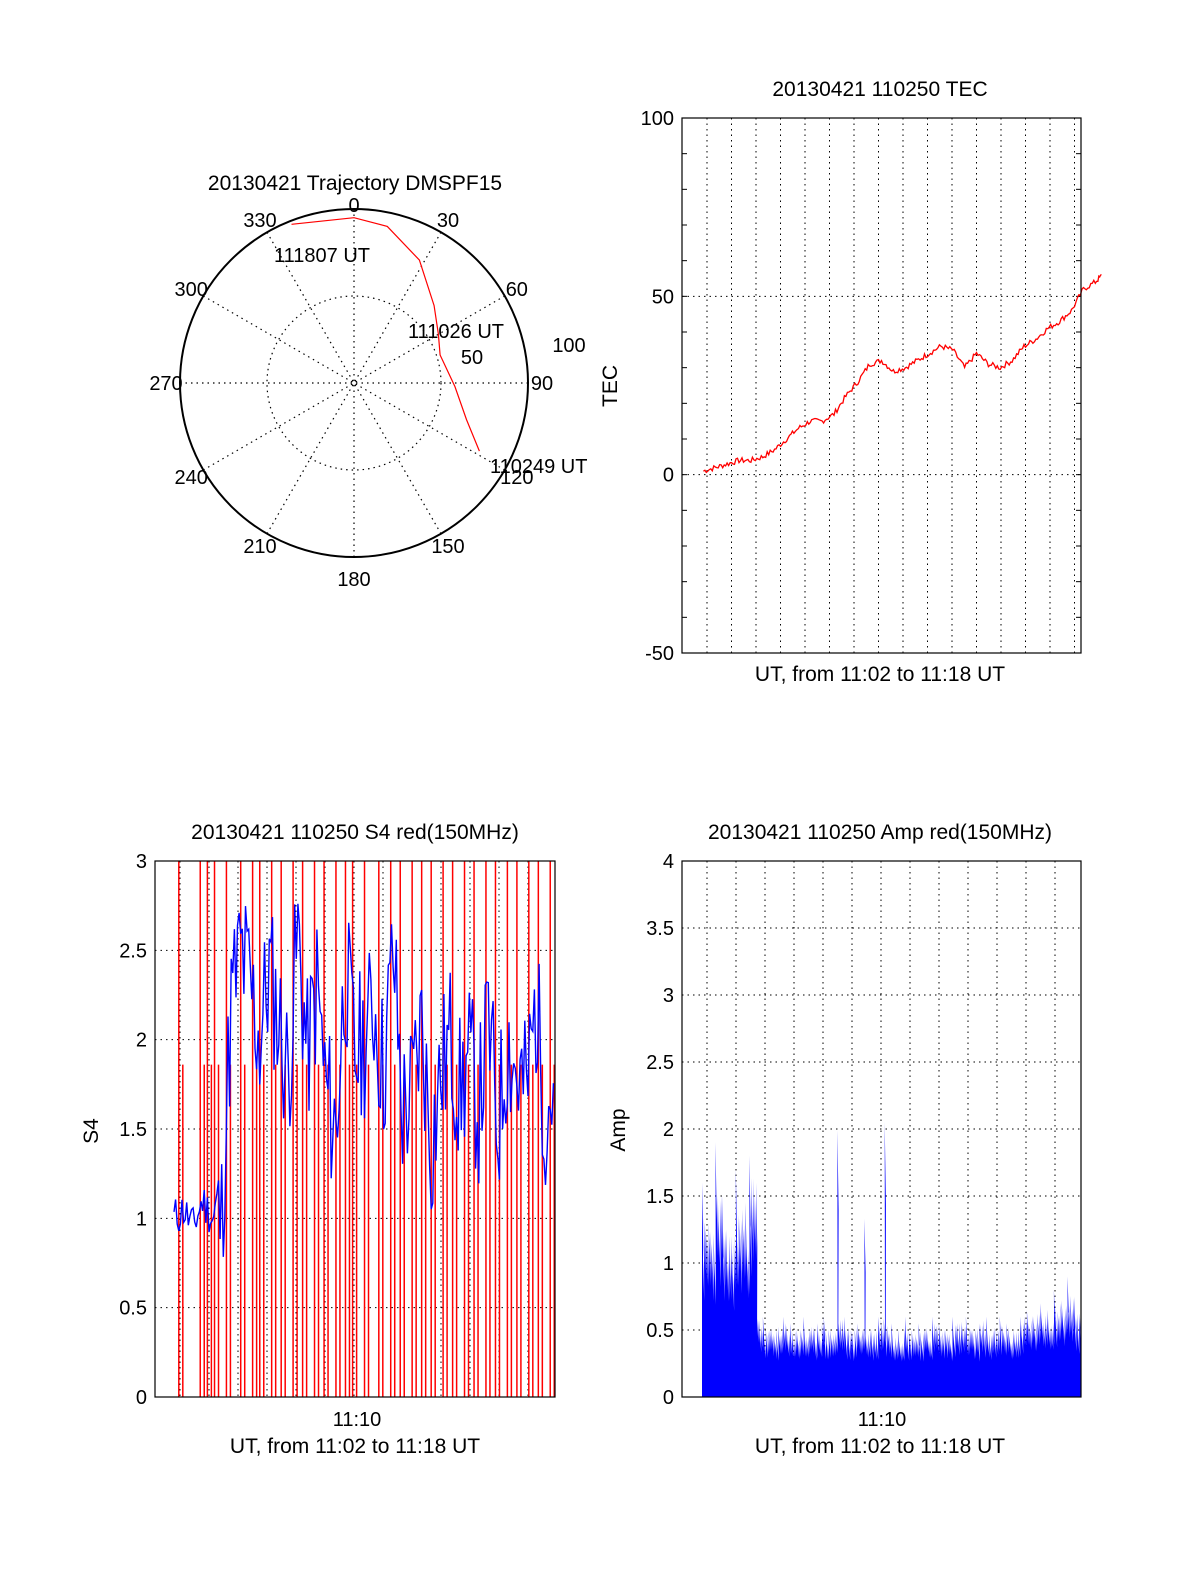 The height and width of the screenshot is (1575, 1200). I want to click on amp-xlabel: UT, from 11:02 to 11:18 UT, so click(880, 1446).